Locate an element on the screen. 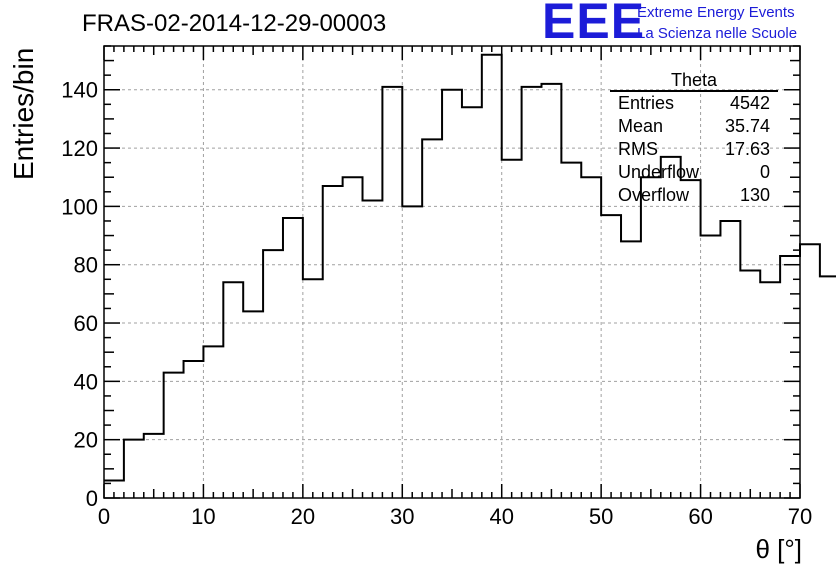  stats-value: 0 is located at coordinates (764, 172).